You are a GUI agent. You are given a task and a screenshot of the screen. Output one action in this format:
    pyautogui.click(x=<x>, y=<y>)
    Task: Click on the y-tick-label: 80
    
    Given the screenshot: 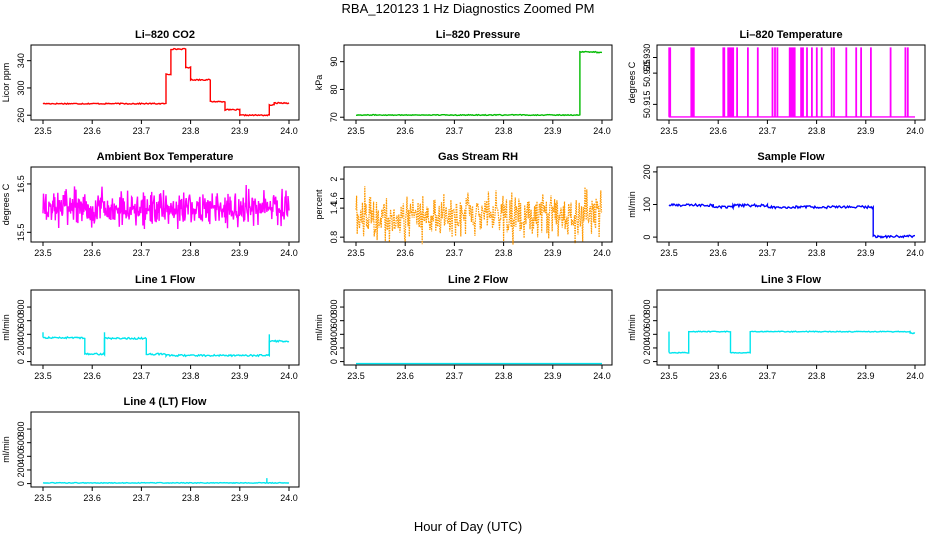 What is the action you would take?
    pyautogui.click(x=334, y=89)
    